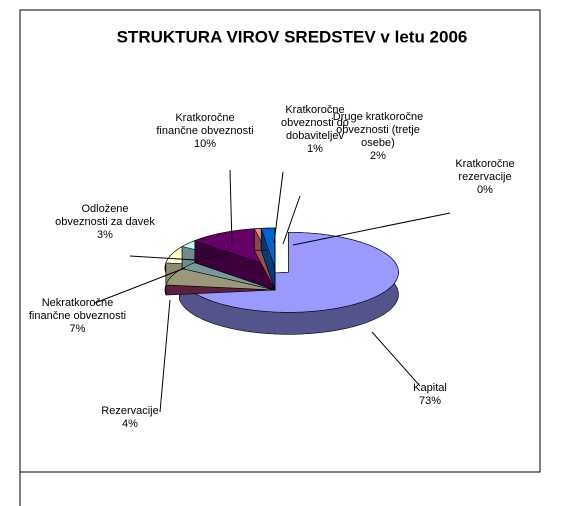  I want to click on pie, so click(281, 281).